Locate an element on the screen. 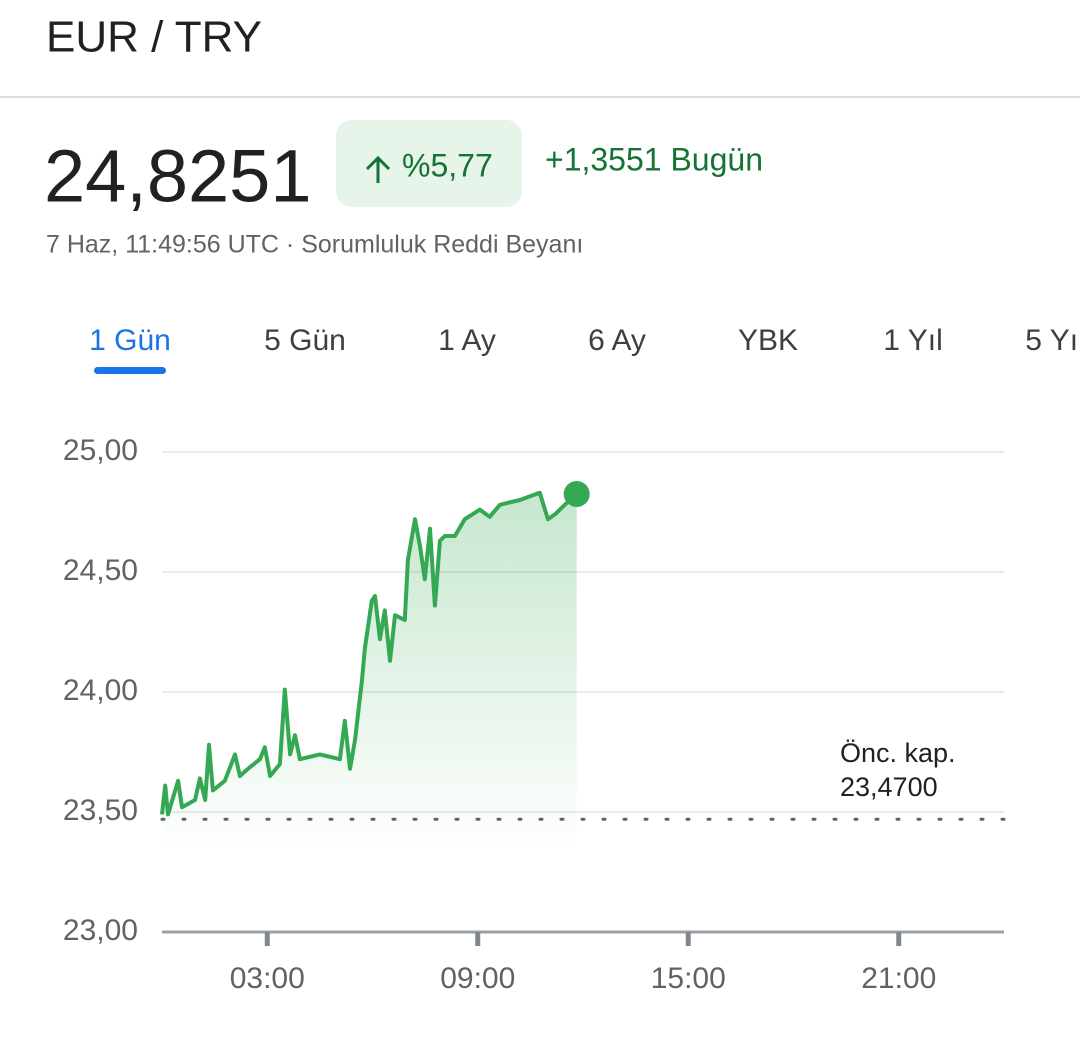 Image resolution: width=1080 pixels, height=1050 pixels. range-tab: 1 Yıl is located at coordinates (913, 340).